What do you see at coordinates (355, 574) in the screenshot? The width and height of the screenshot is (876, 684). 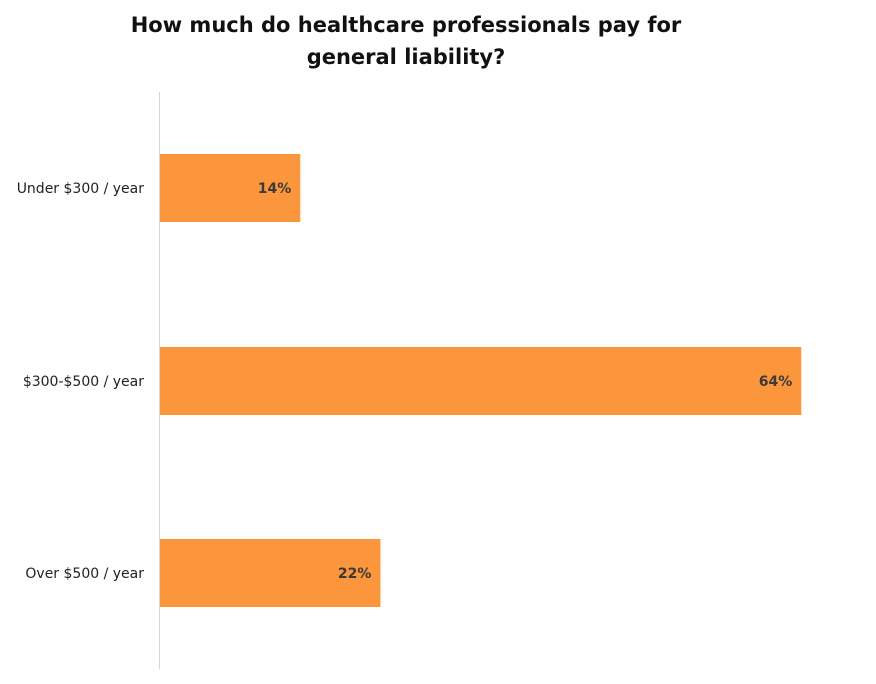 I see `data-label-2: 22%` at bounding box center [355, 574].